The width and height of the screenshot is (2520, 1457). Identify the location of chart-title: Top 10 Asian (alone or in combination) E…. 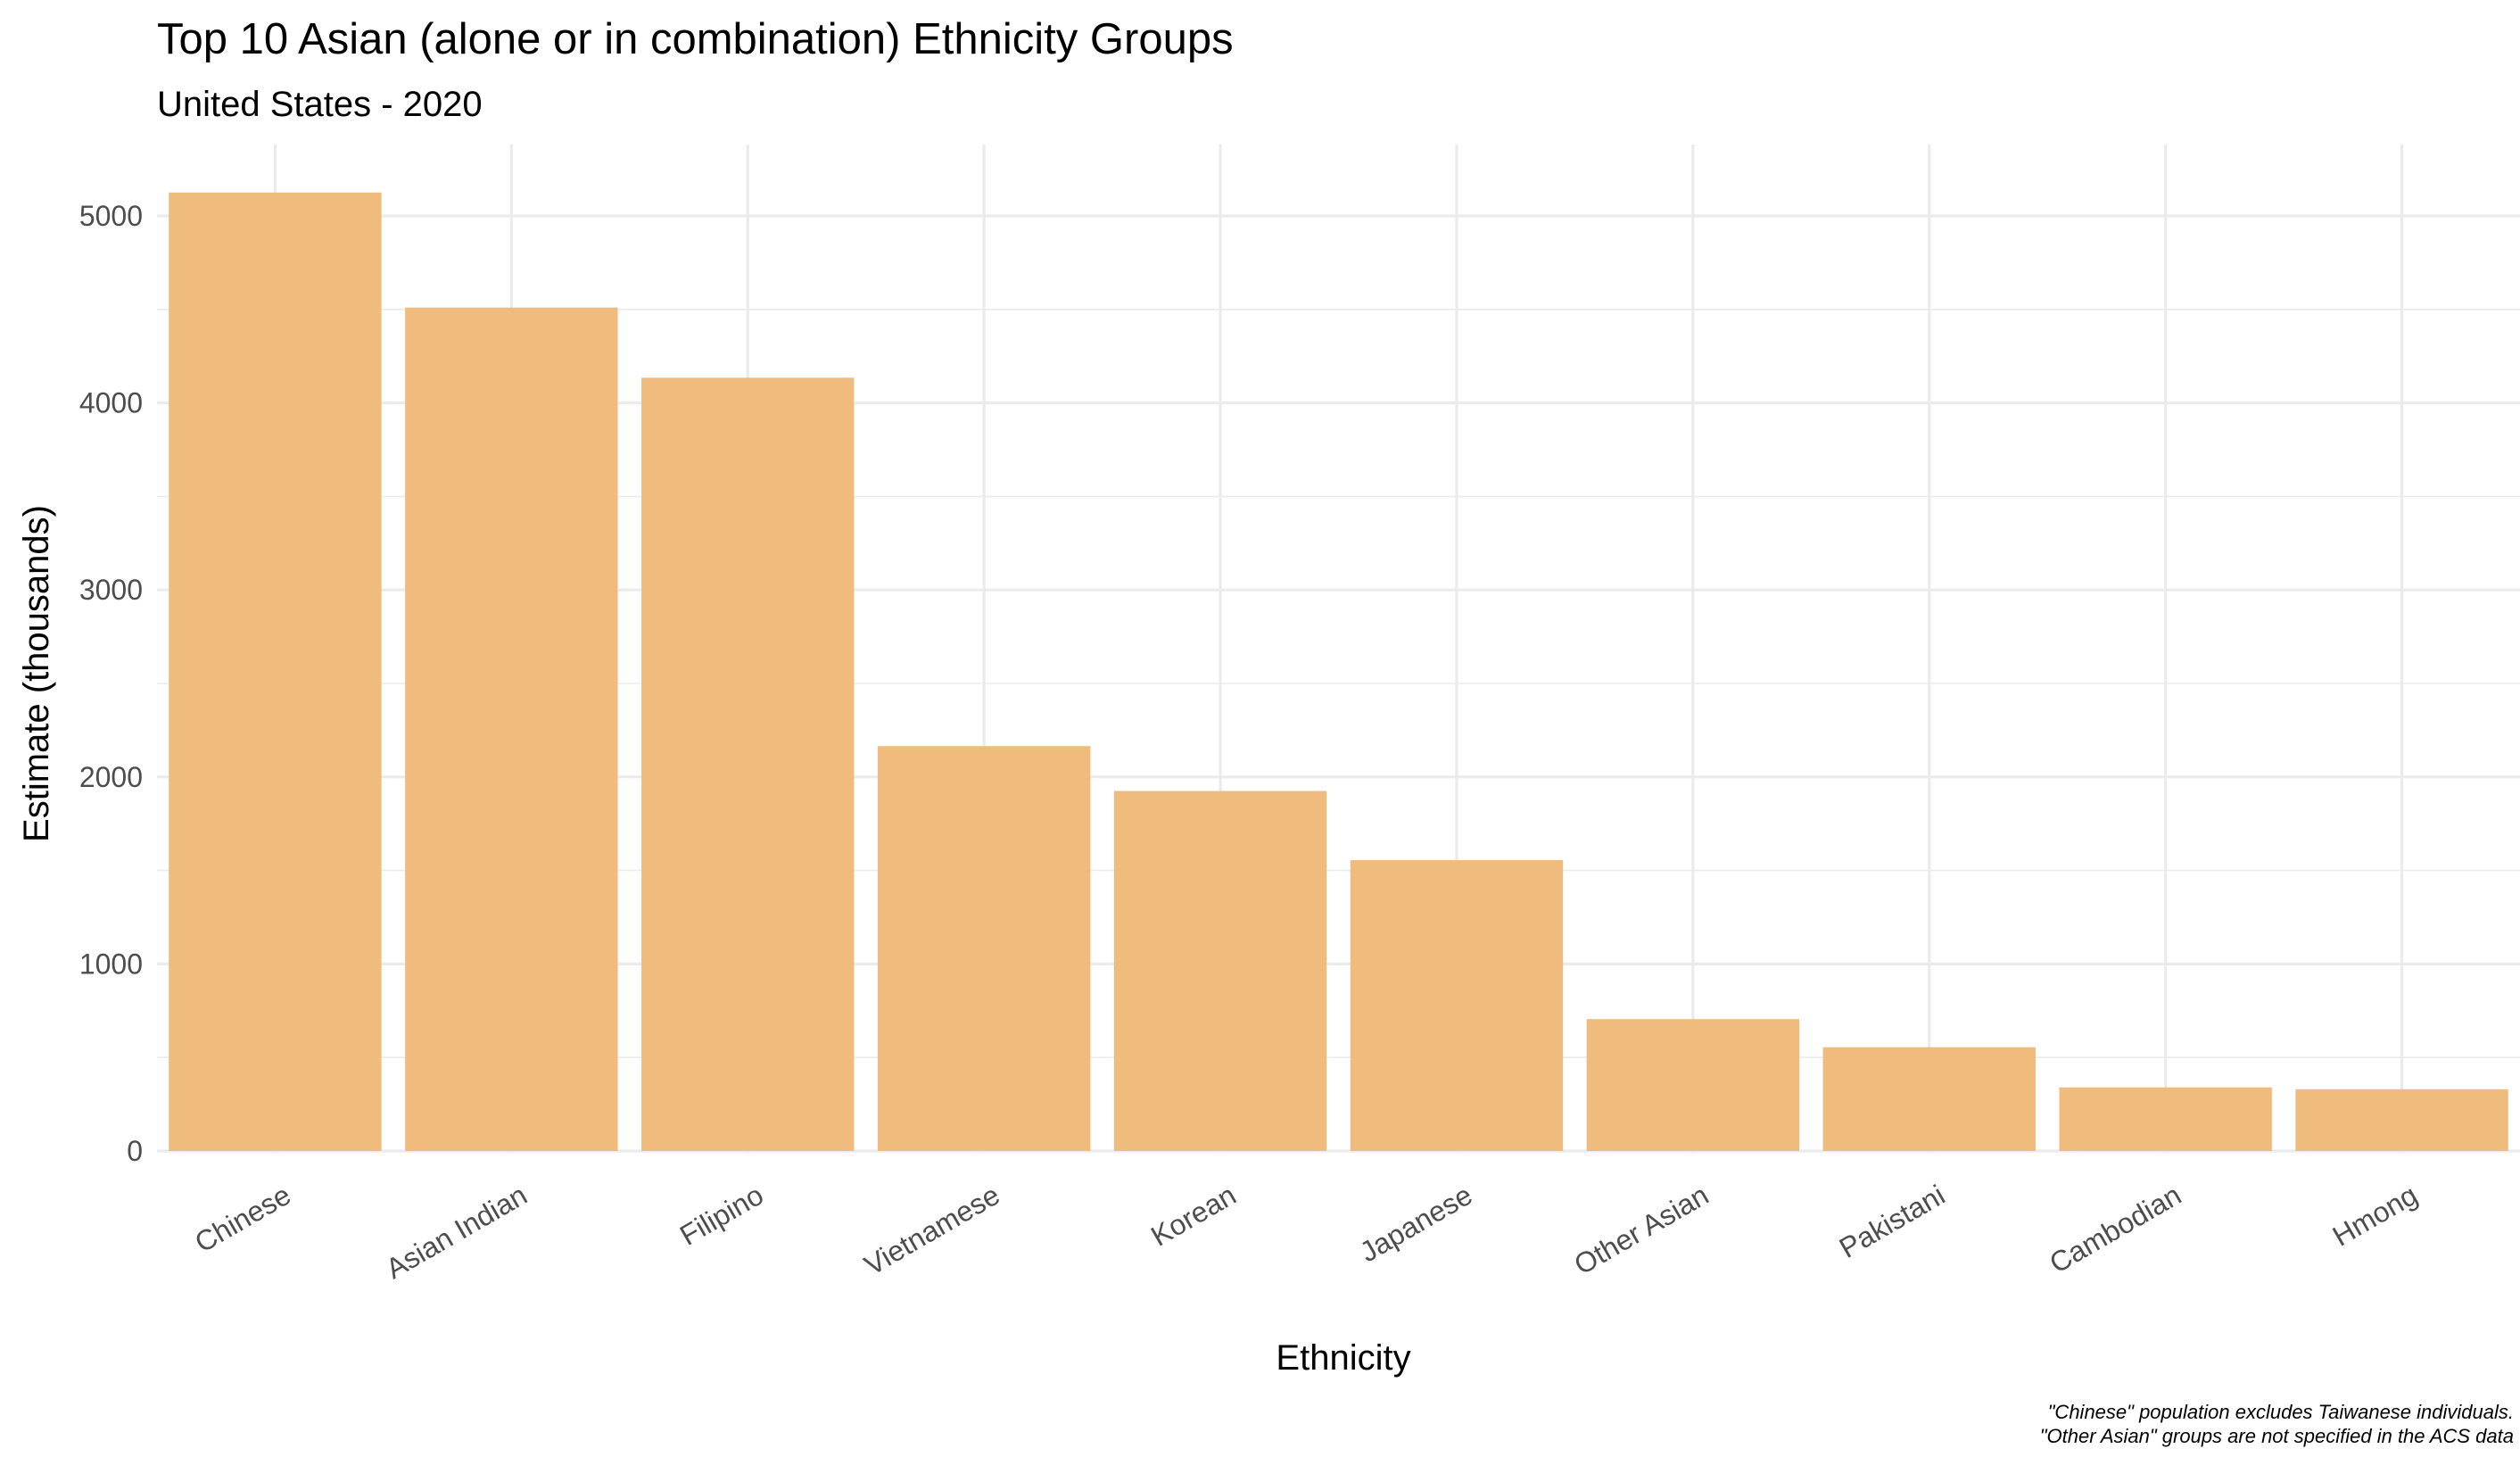
(695, 39).